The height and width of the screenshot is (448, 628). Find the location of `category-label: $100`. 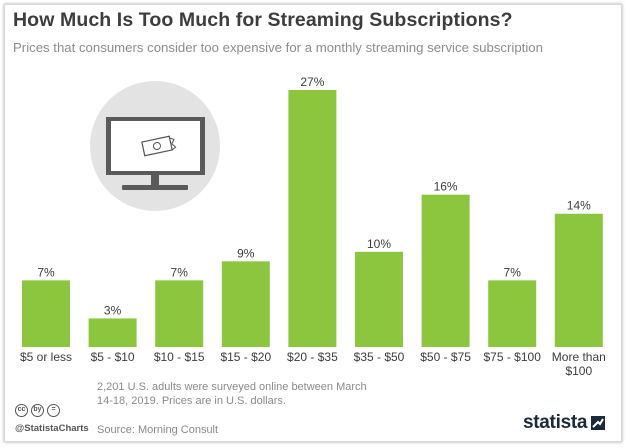

category-label: $100 is located at coordinates (578, 371).